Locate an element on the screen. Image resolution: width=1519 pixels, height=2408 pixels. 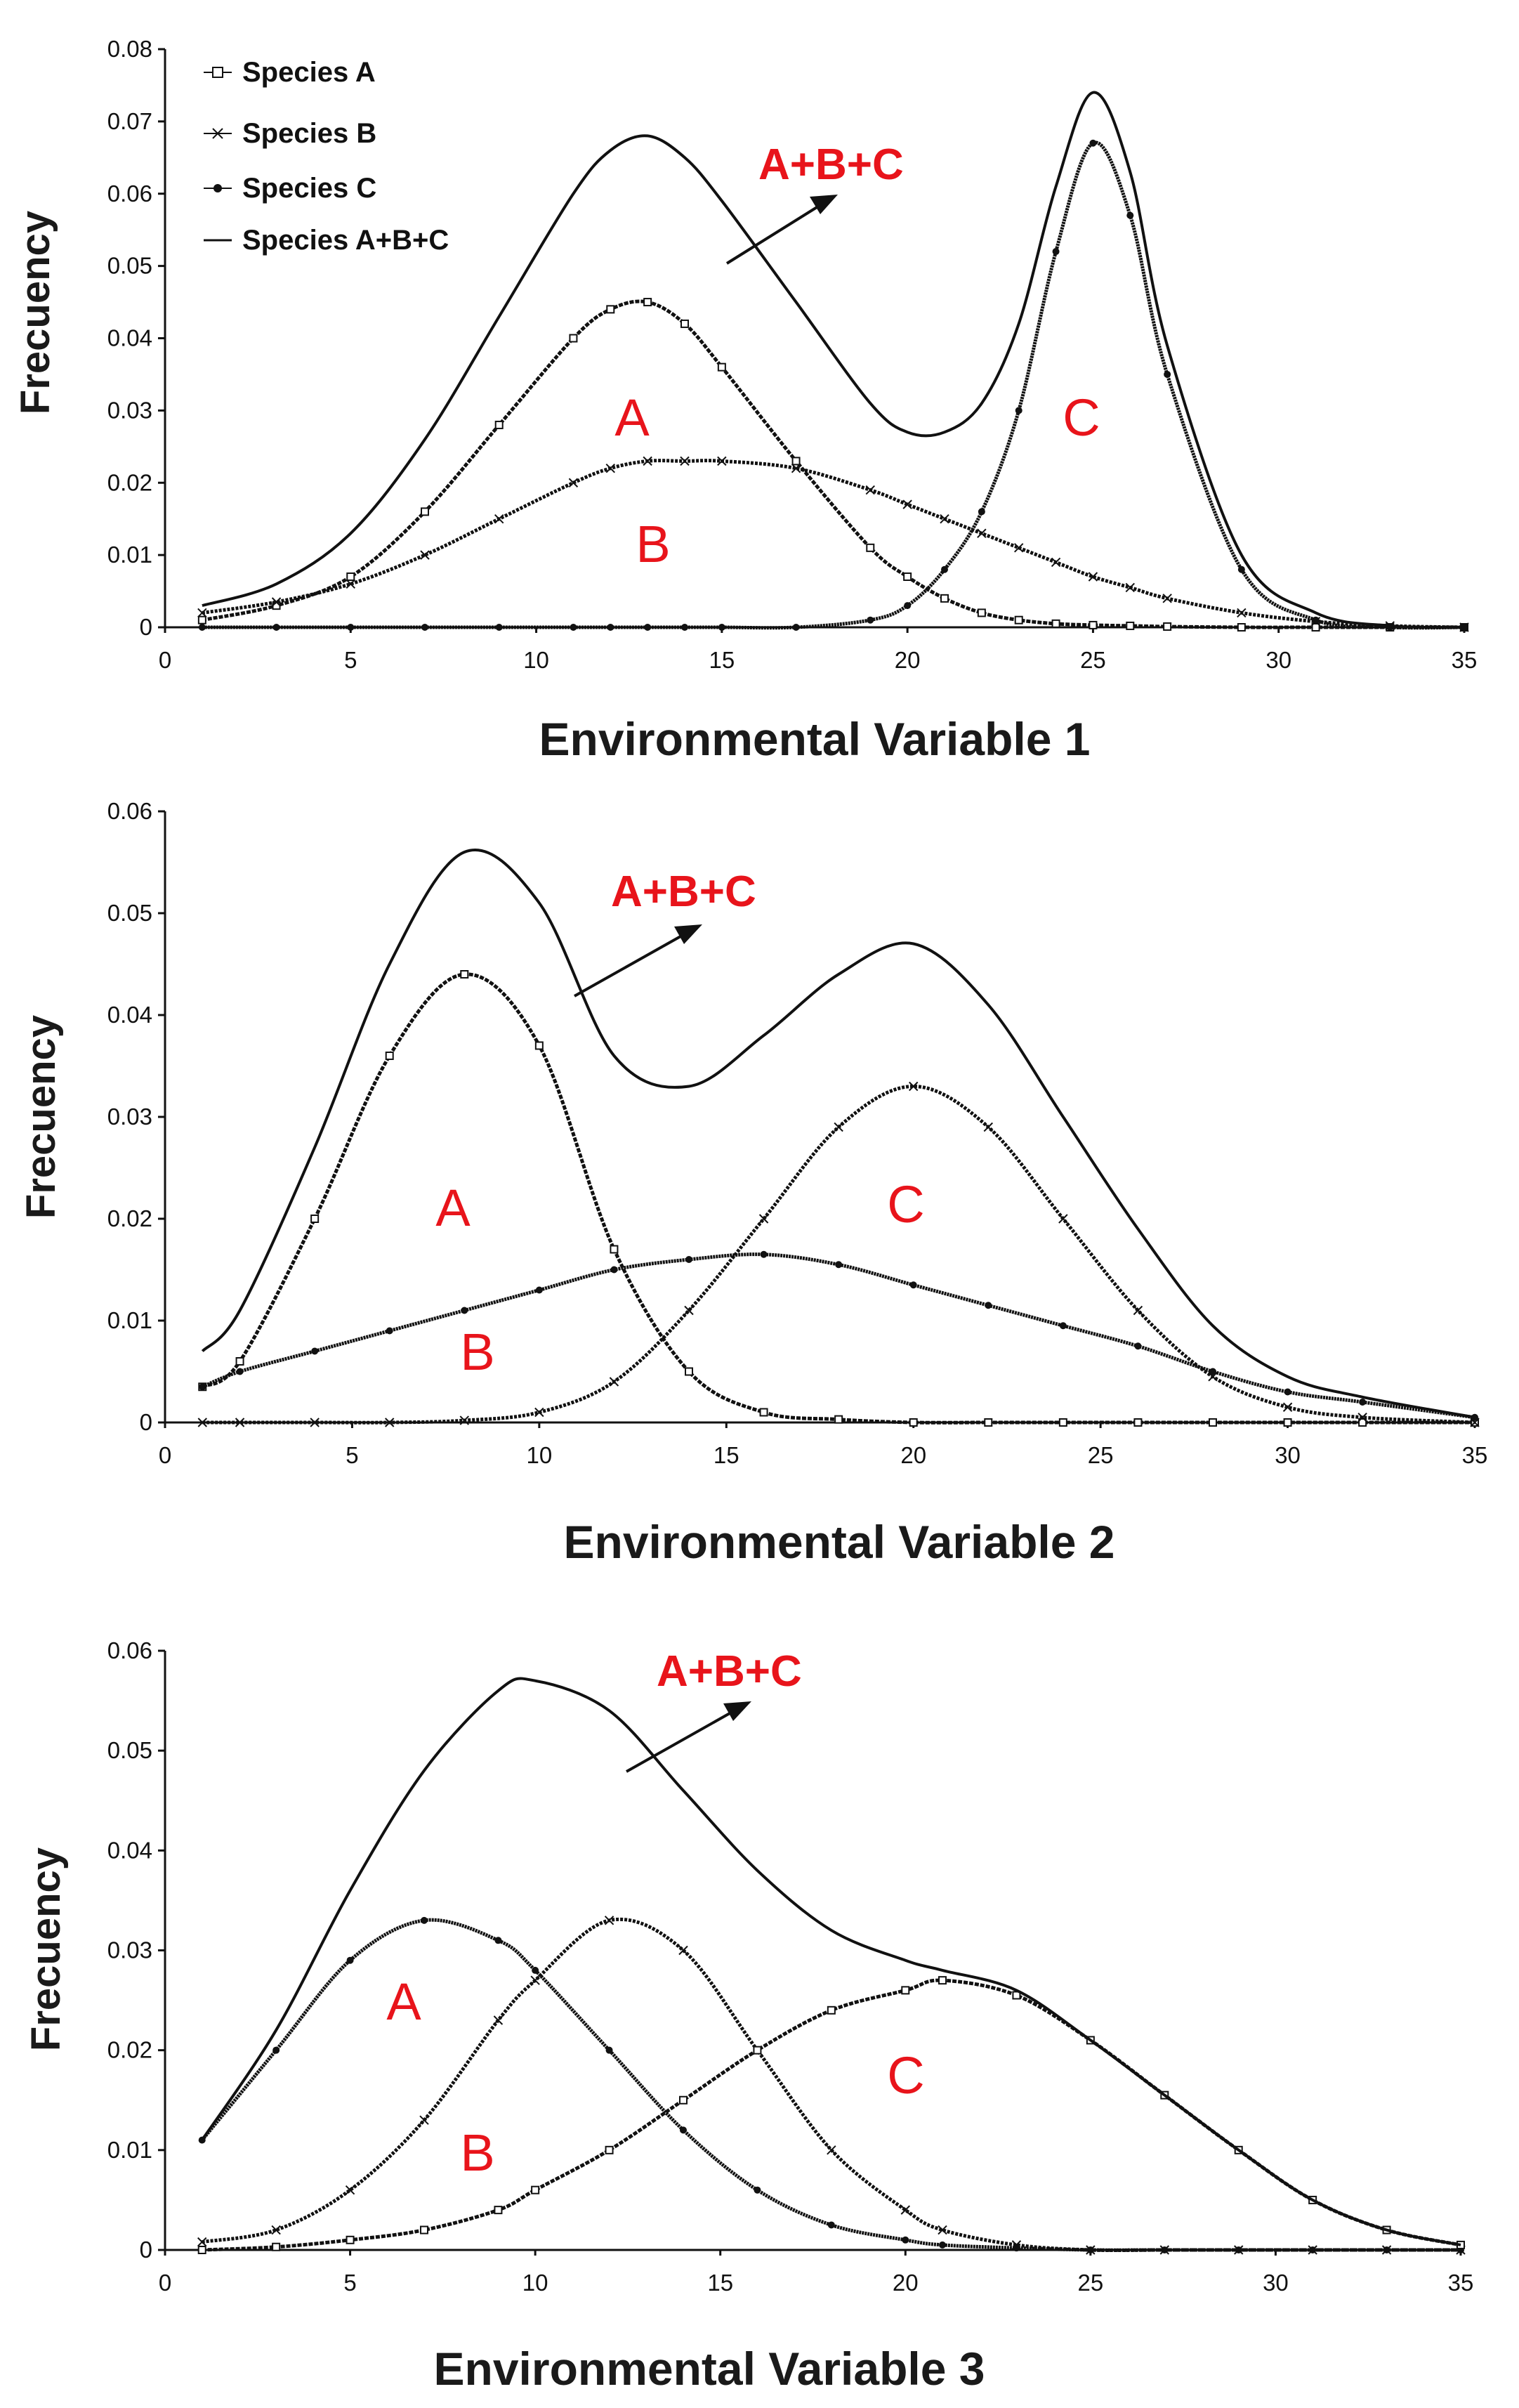
panel-1-y-title: Frecuency is located at coordinates (35, 313).